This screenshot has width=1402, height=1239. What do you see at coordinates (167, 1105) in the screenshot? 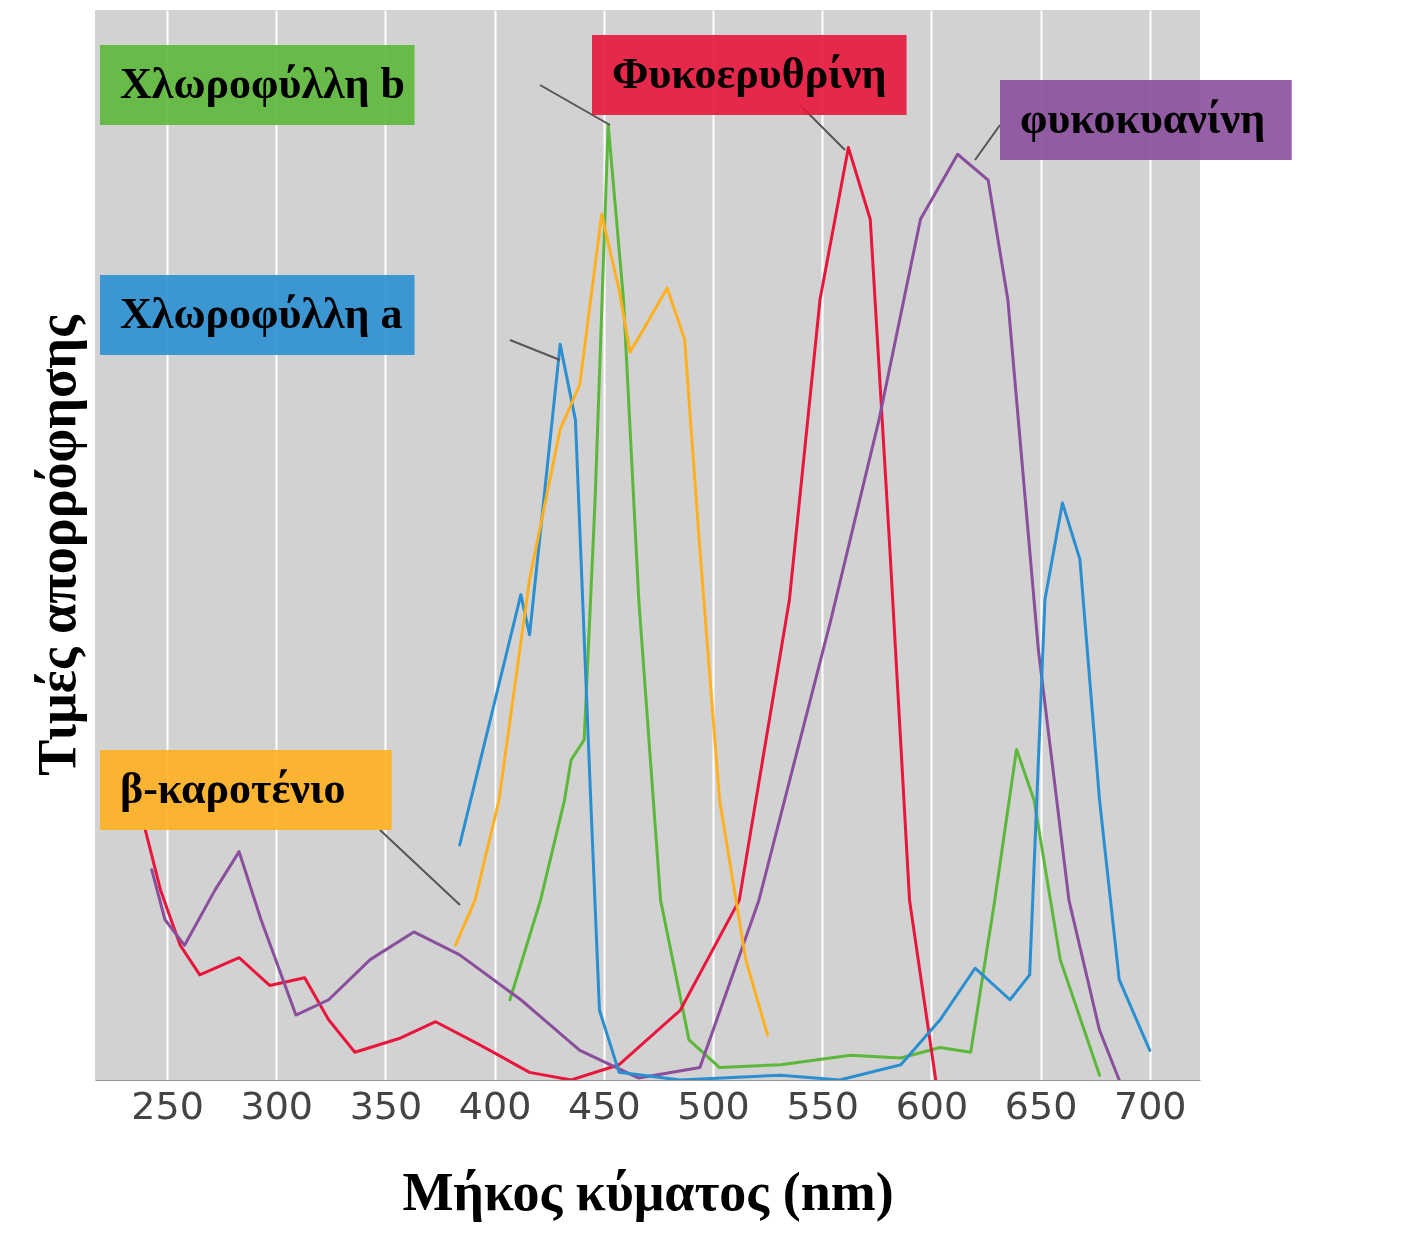
I see `x-tick-label: 250` at bounding box center [167, 1105].